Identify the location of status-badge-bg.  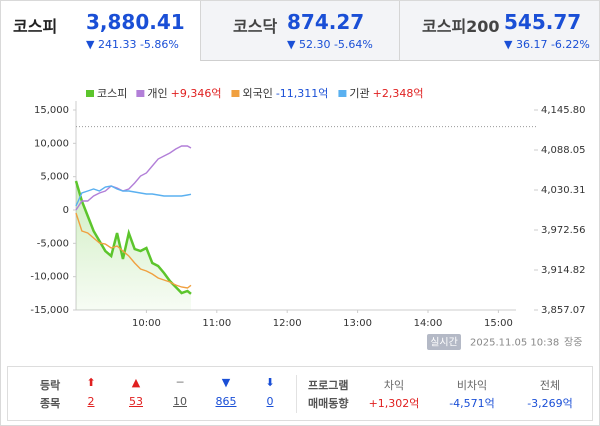
(444, 342).